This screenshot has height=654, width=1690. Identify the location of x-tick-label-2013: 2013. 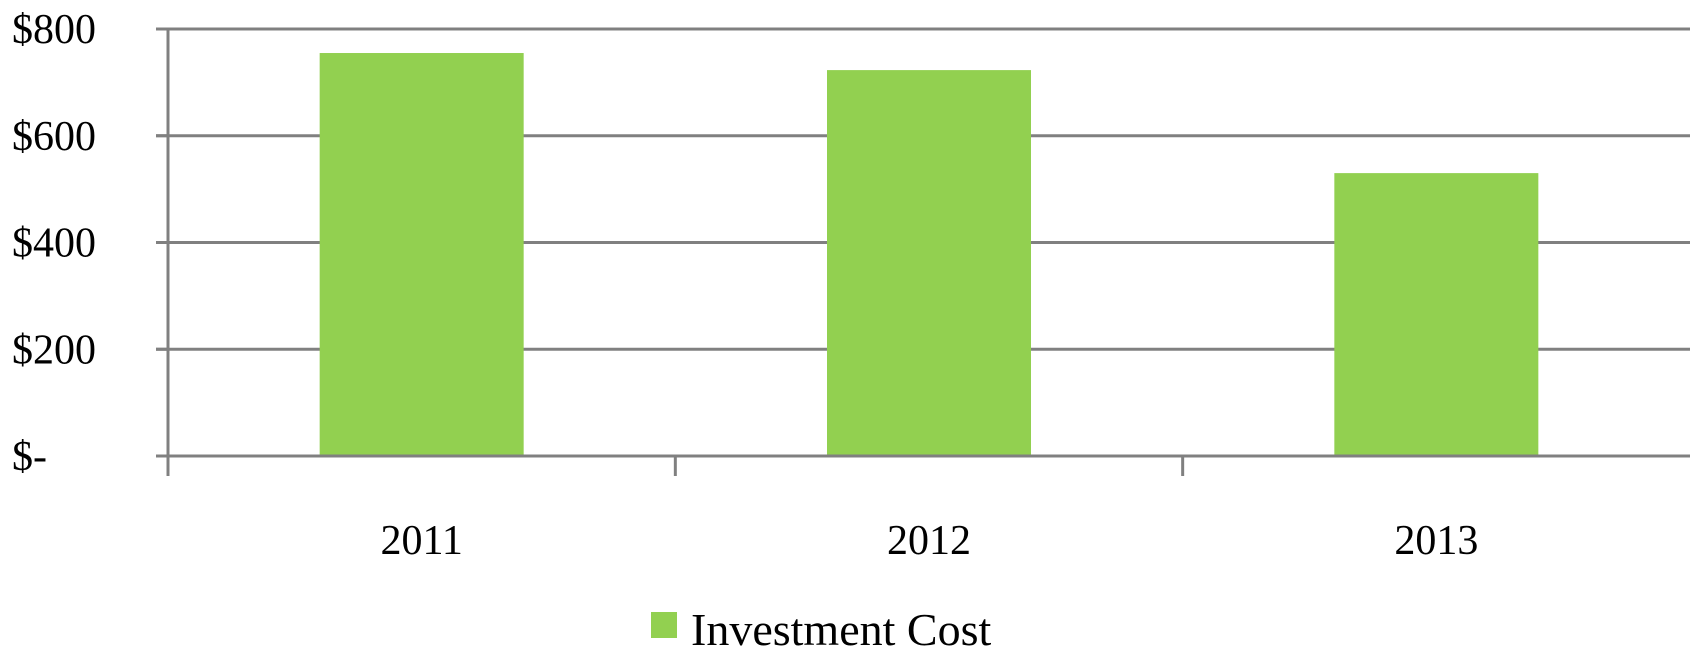
(1436, 541).